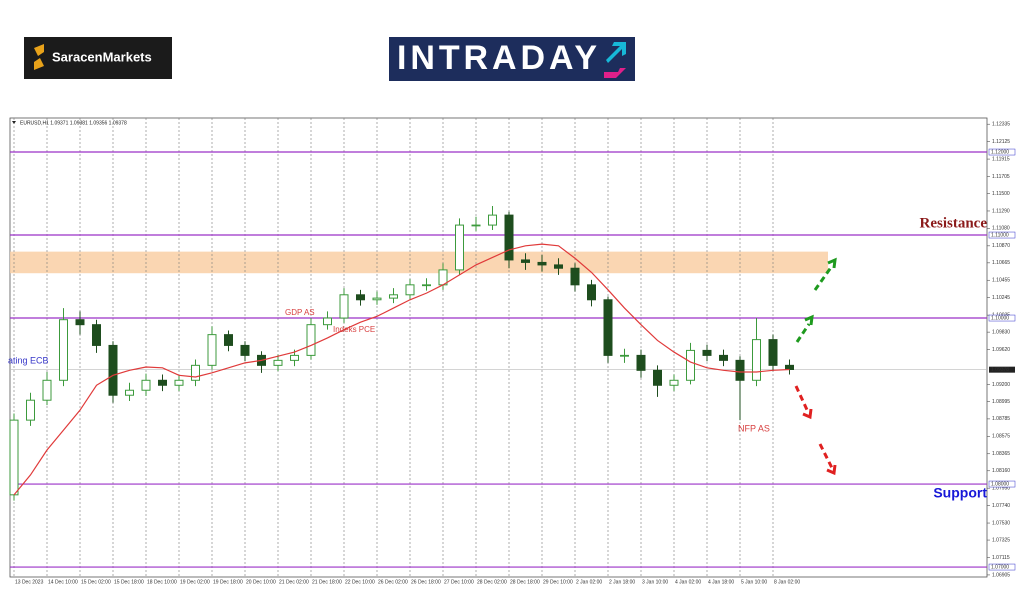 The height and width of the screenshot is (592, 1024). I want to click on brand-box, so click(98, 58).